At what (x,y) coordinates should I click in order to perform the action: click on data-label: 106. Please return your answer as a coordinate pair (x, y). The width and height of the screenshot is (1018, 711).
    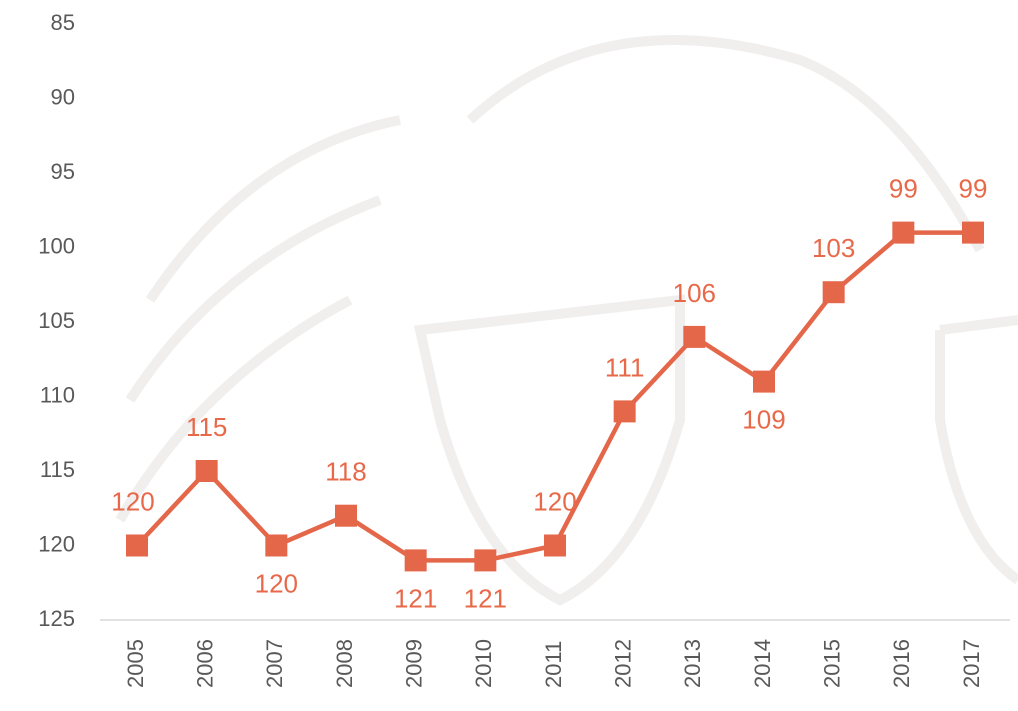
    Looking at the image, I should click on (694, 293).